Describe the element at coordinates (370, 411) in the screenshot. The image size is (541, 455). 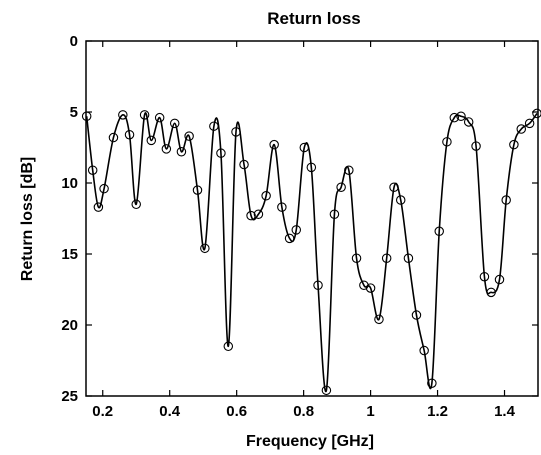
I see `x-tick-label: 1` at that location.